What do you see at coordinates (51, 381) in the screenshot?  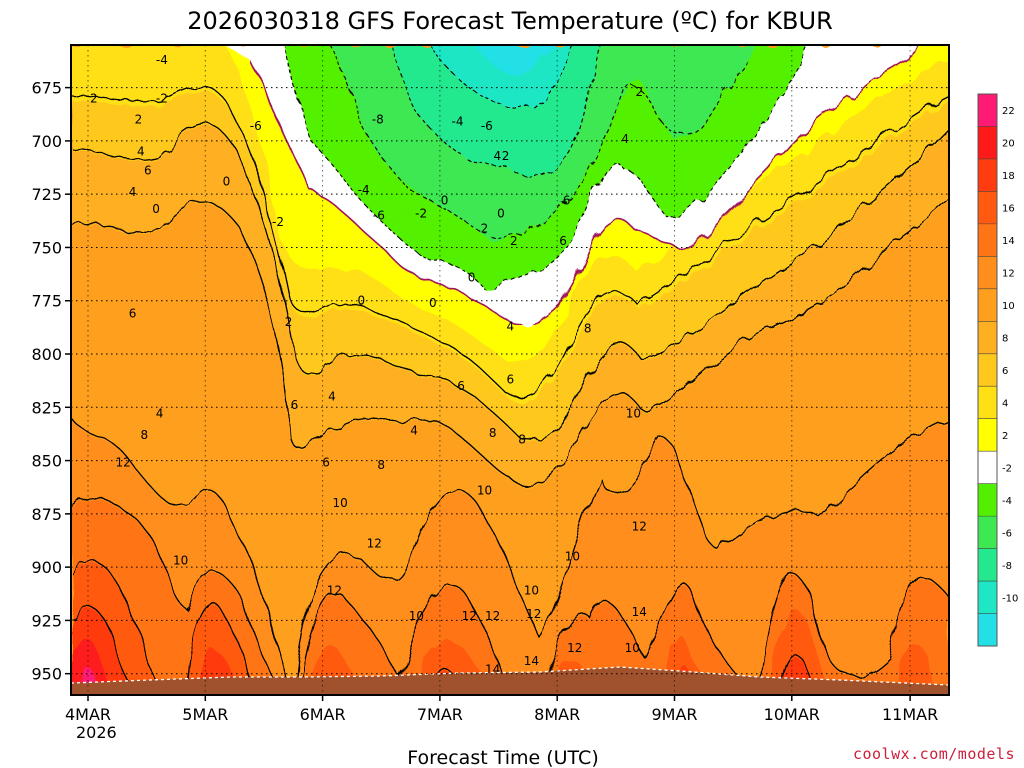 I see `y-axis: 675 700 725 750 775 800 825 850 875 900 925 950` at bounding box center [51, 381].